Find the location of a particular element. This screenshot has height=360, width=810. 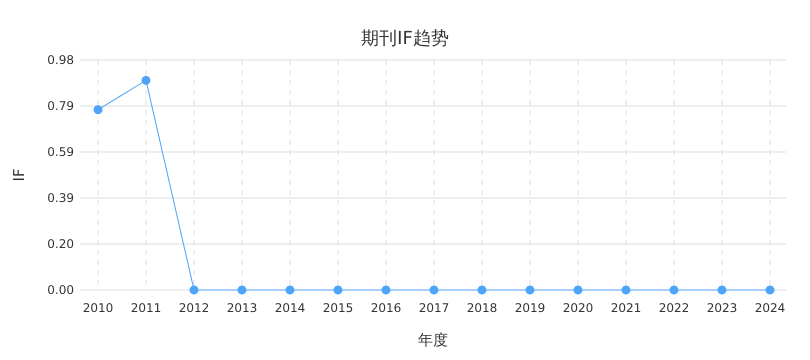

x-tick-label: 2021 is located at coordinates (626, 308).